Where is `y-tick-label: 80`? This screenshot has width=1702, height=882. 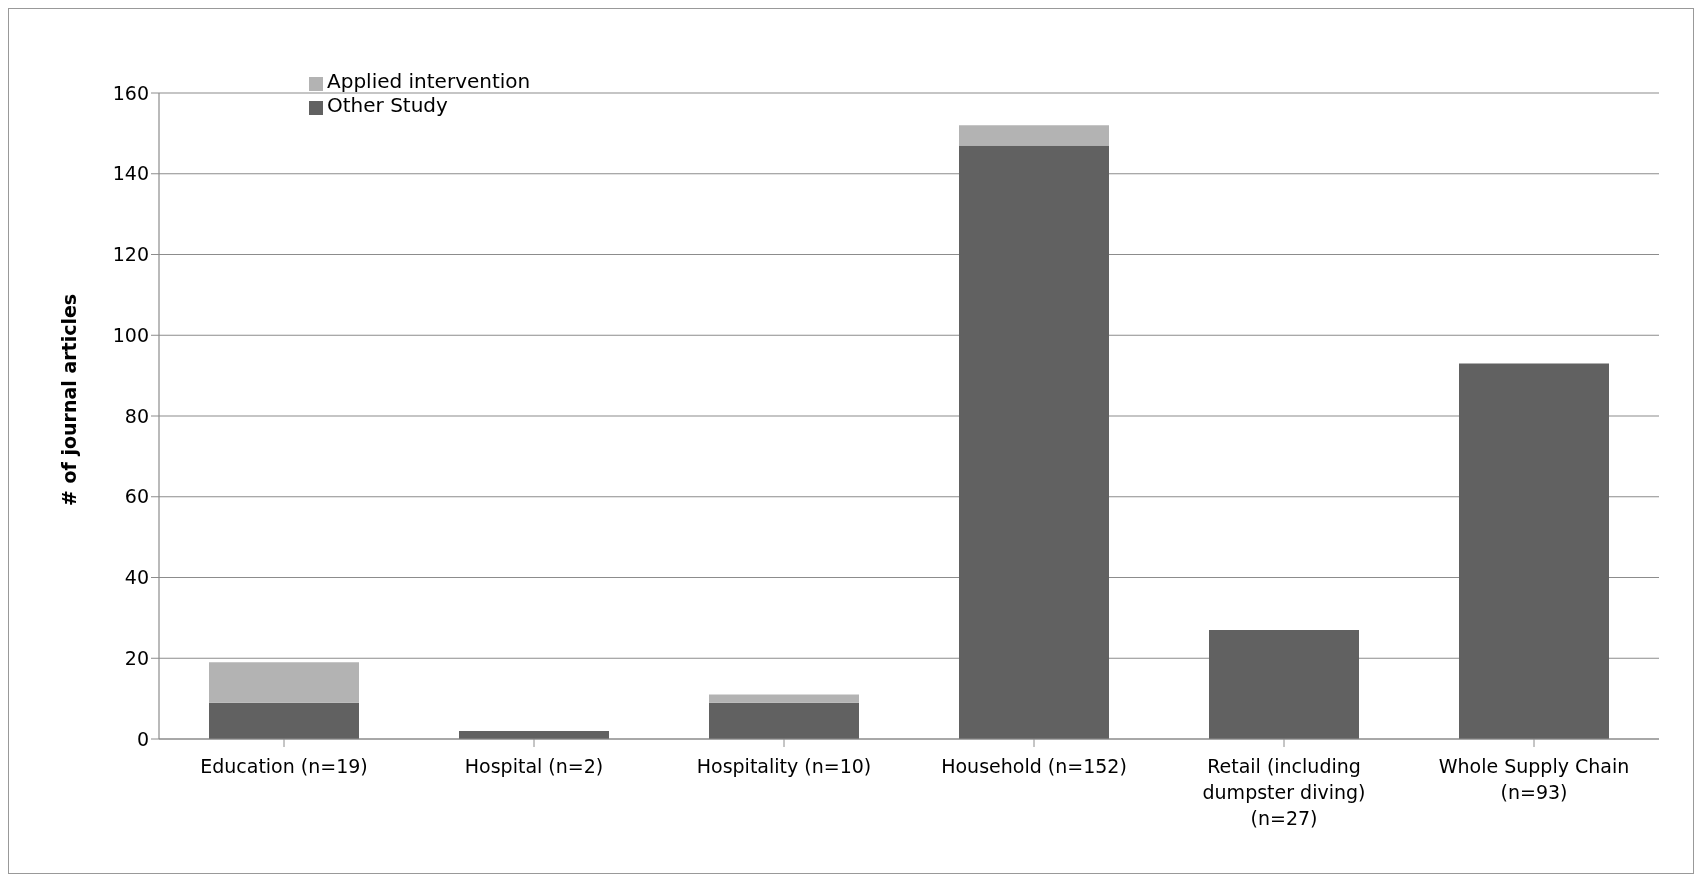
y-tick-label: 80 is located at coordinates (136, 415).